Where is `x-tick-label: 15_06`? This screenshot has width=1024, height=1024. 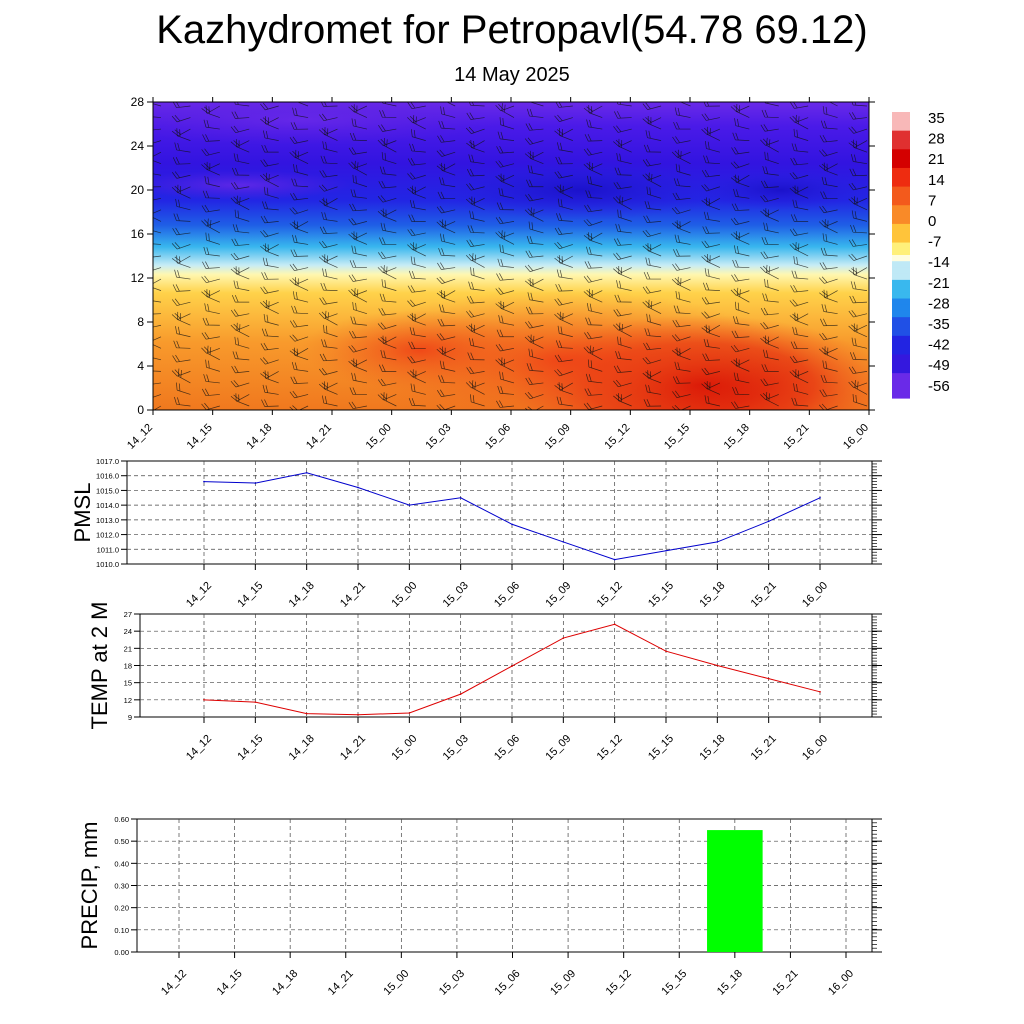
x-tick-label: 15_06 is located at coordinates (498, 437).